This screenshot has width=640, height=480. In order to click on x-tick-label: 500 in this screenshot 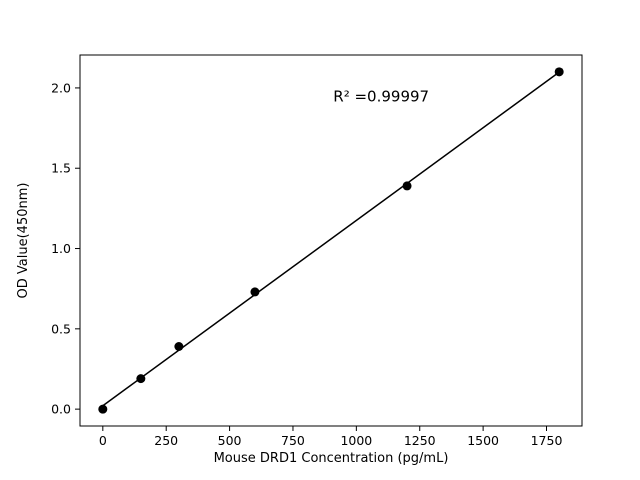, I will do `click(230, 440)`.